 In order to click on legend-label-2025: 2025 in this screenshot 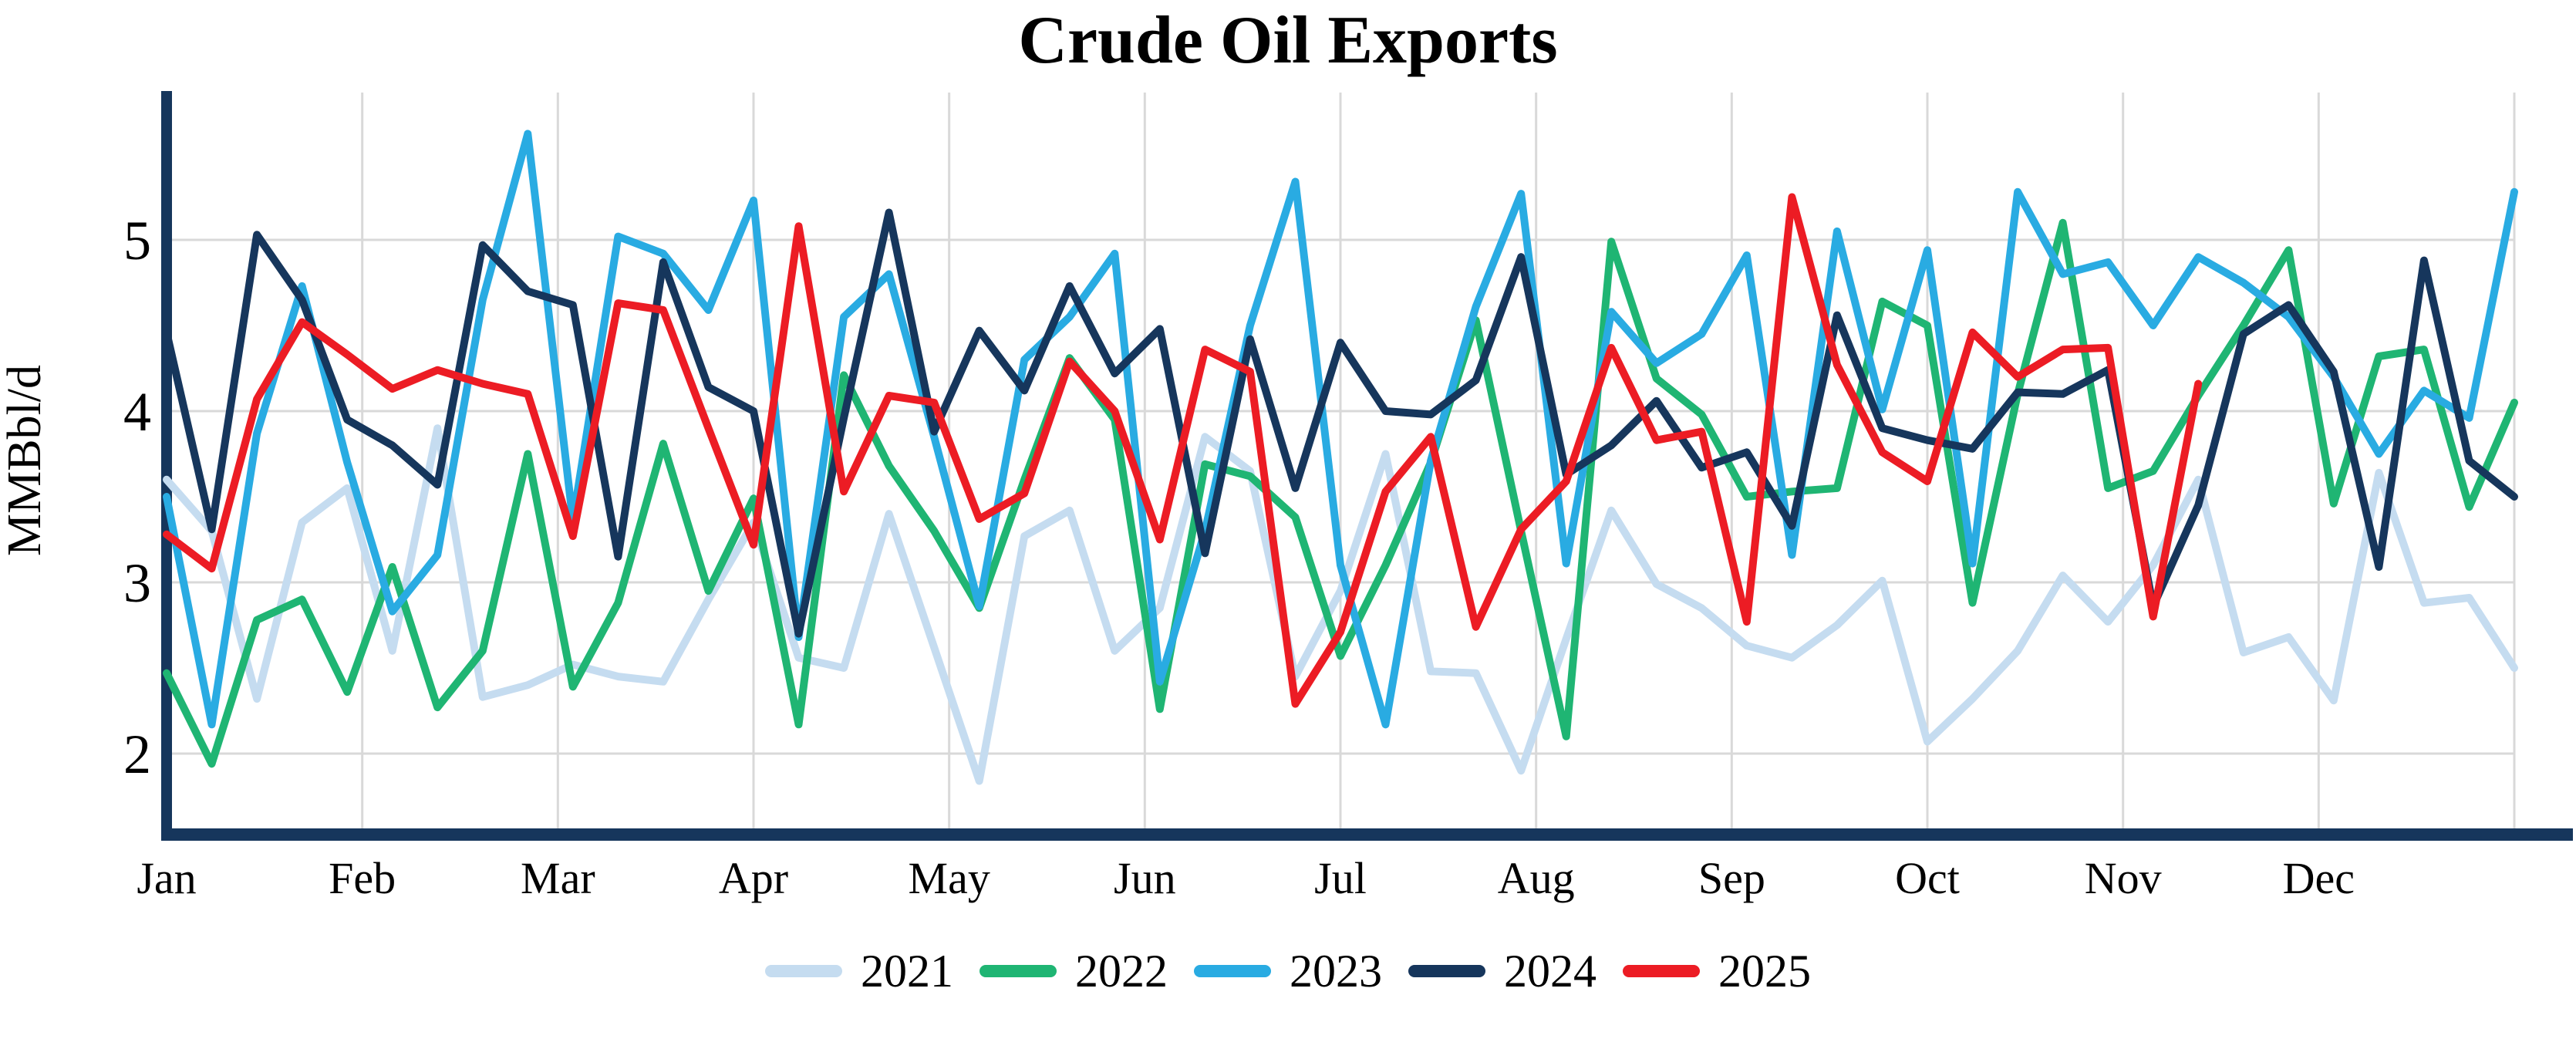, I will do `click(1764, 971)`.